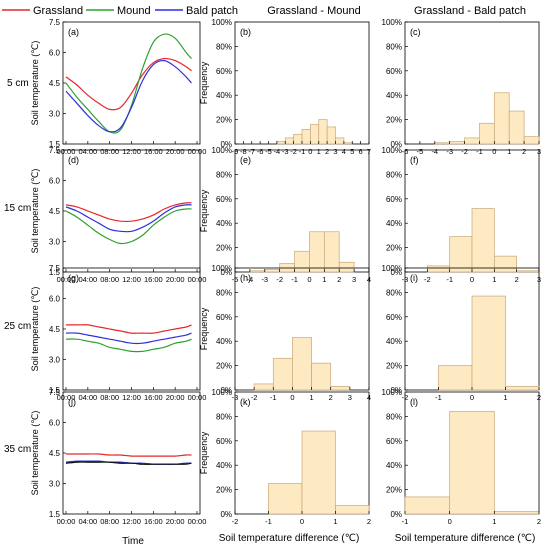 The height and width of the screenshot is (553, 550). Describe the element at coordinates (277, 151) in the screenshot. I see `x-tick-label: -4` at that location.